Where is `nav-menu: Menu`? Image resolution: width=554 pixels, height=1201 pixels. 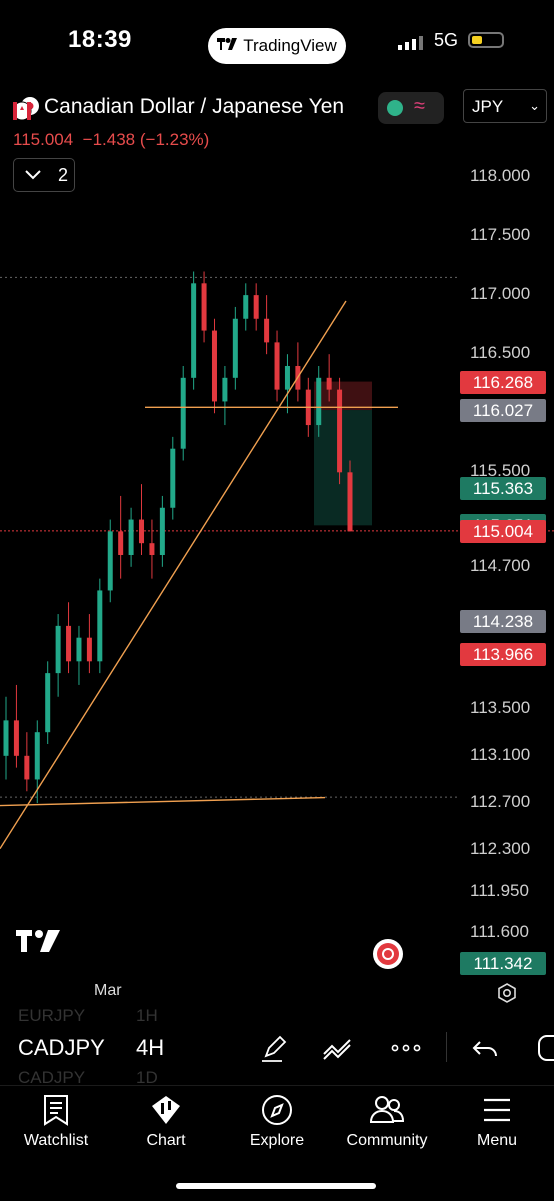 nav-menu: Menu is located at coordinates (497, 1122).